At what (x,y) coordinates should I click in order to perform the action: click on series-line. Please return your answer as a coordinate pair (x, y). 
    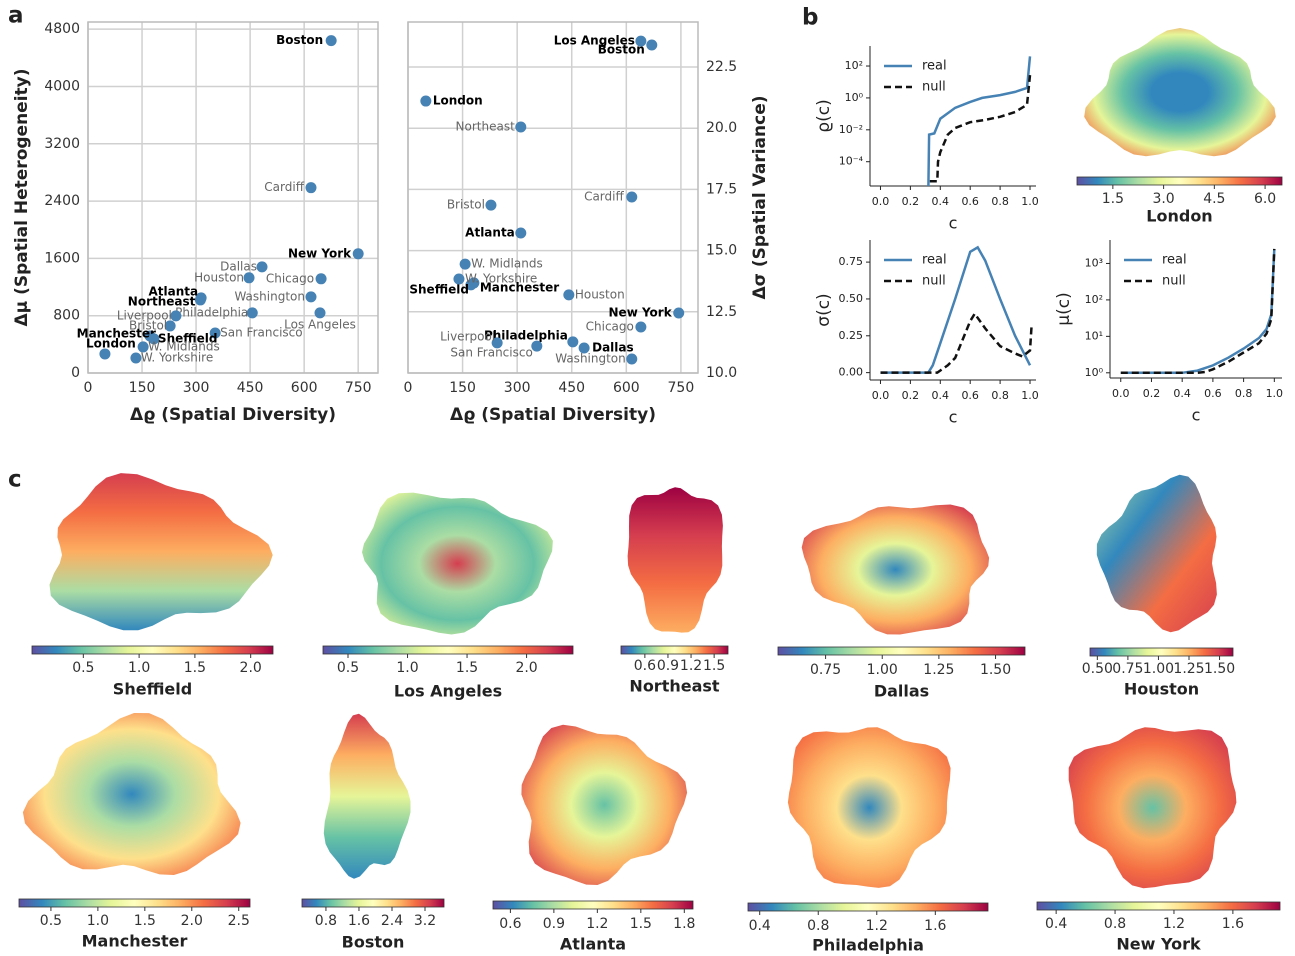
    Looking at the image, I should click on (979, 121).